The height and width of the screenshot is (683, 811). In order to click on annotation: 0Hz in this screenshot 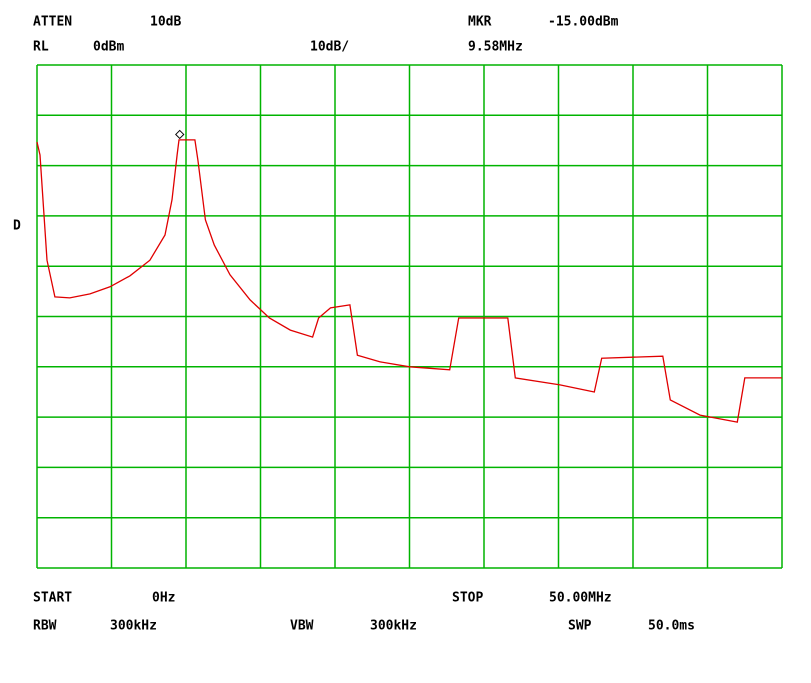, I will do `click(163, 598)`.